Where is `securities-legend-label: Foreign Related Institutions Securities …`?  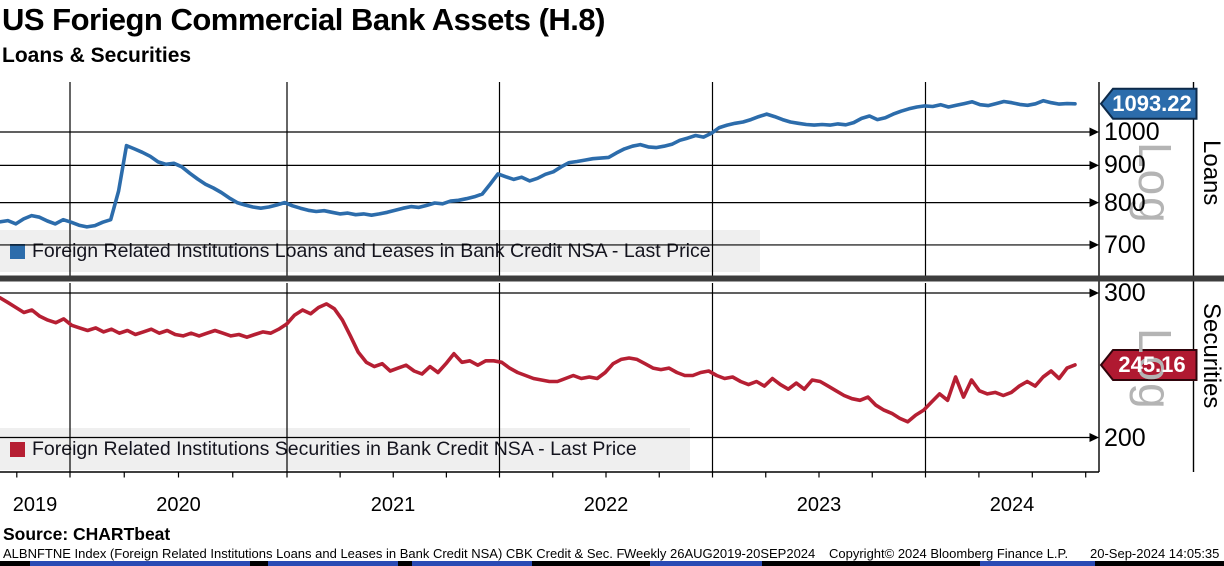 securities-legend-label: Foreign Related Institutions Securities … is located at coordinates (334, 448).